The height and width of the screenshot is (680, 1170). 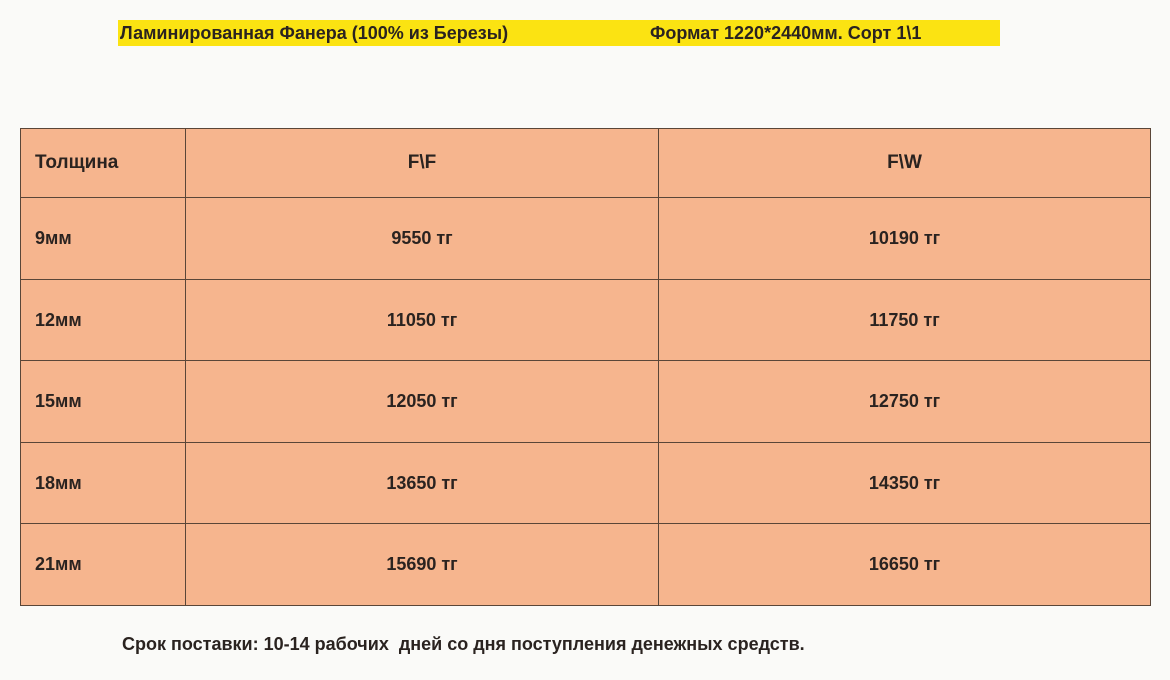 I want to click on thickness-cell: 12мм, so click(x=103, y=320).